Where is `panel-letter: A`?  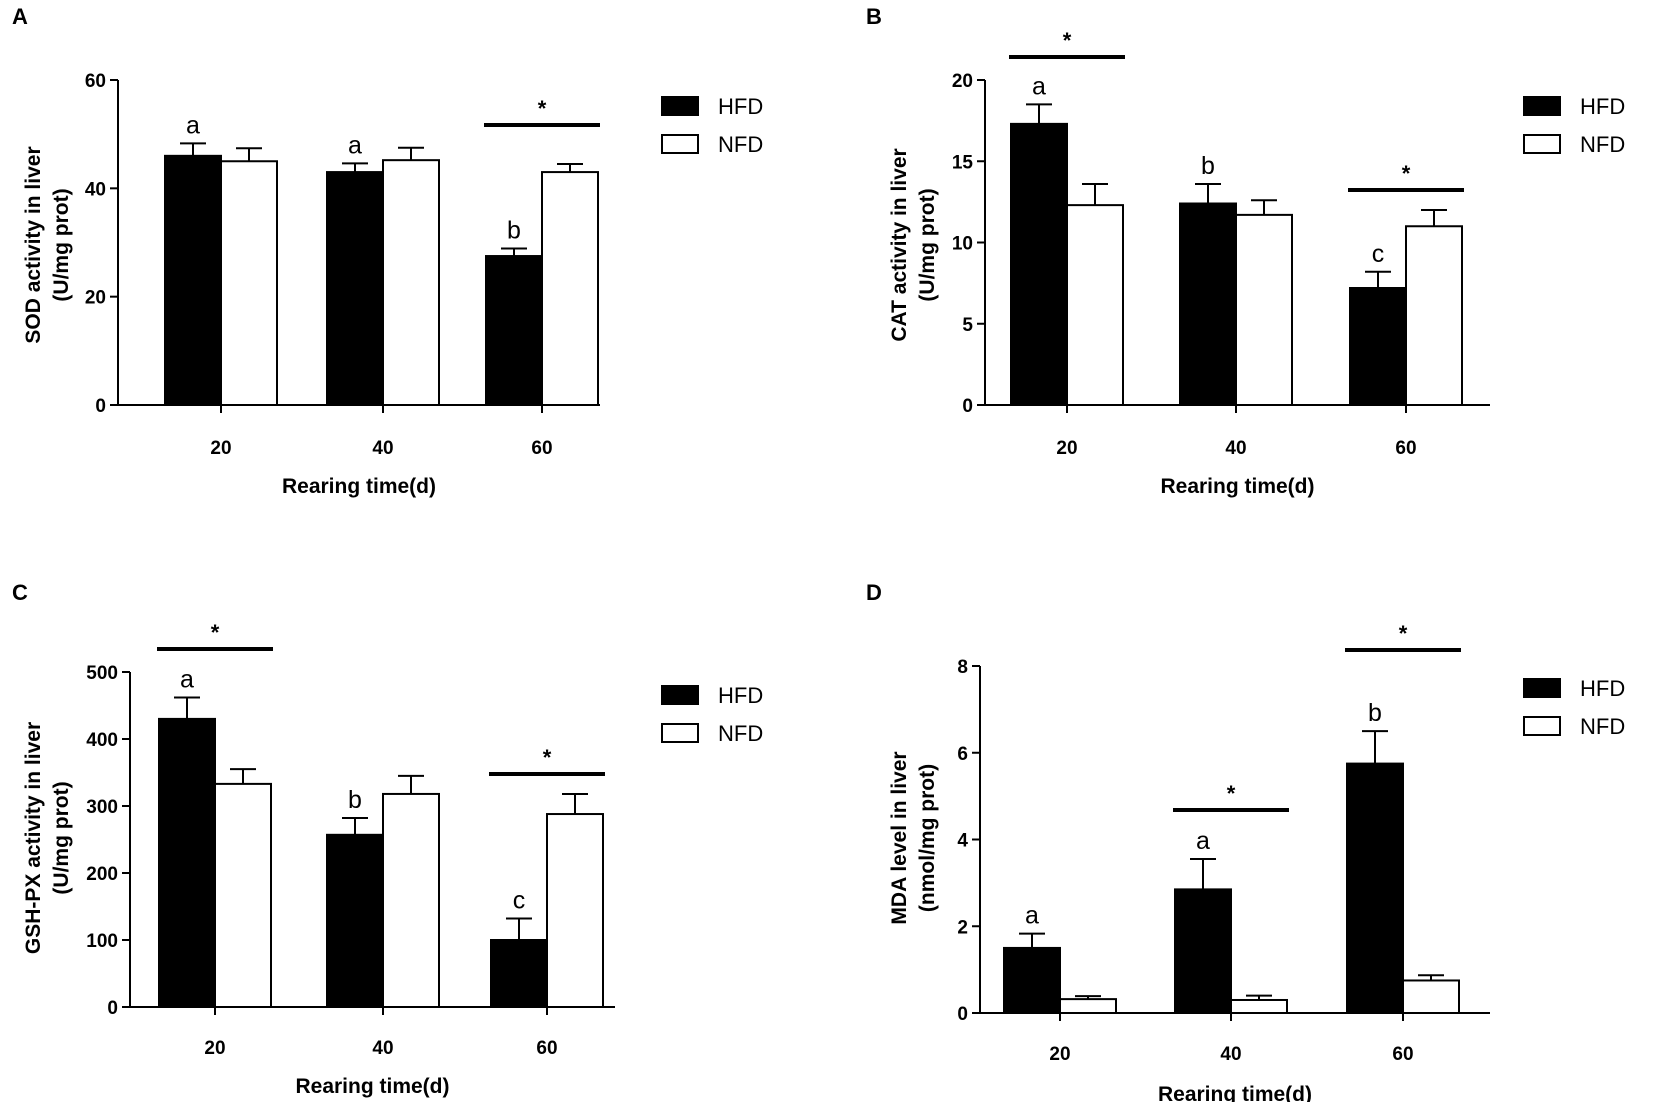
panel-letter: A is located at coordinates (20, 16).